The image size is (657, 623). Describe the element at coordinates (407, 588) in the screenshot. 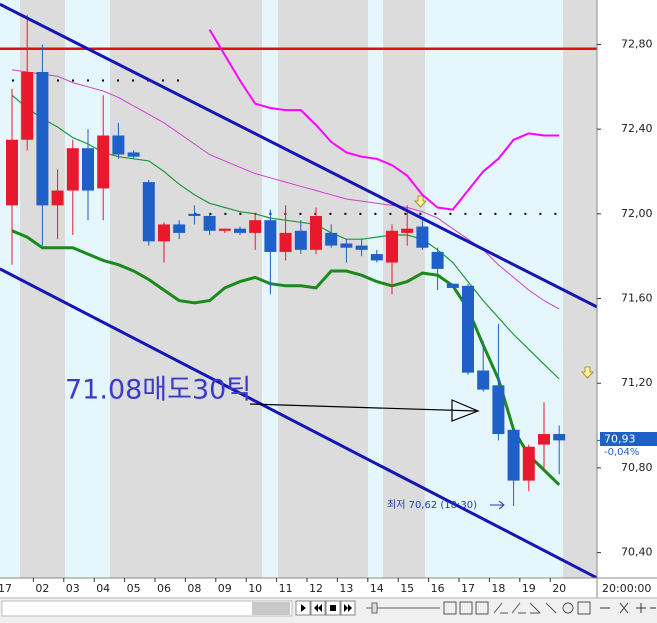

I see `x-tick-label: 15` at that location.